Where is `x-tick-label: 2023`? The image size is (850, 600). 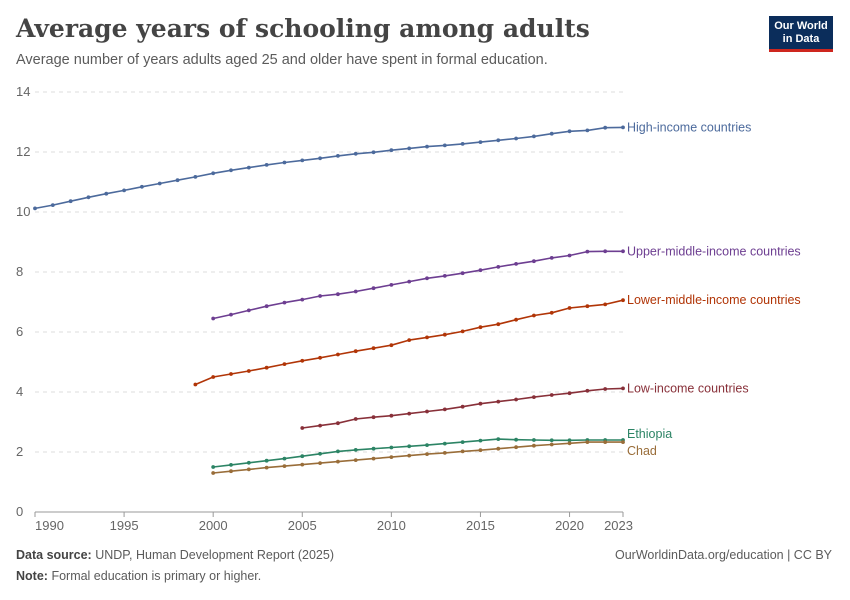
x-tick-label: 2023 is located at coordinates (618, 525).